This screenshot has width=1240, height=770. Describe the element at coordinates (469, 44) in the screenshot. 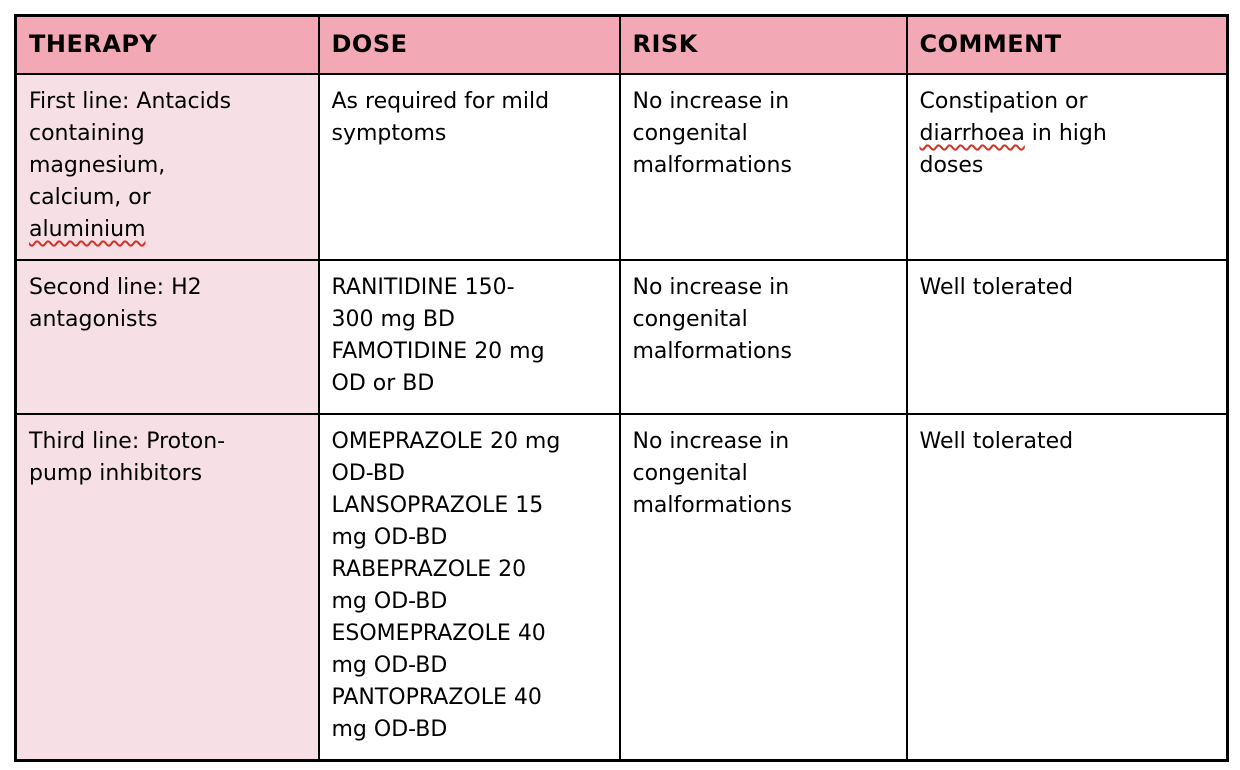

I see `col-header-dose: DOSE` at that location.